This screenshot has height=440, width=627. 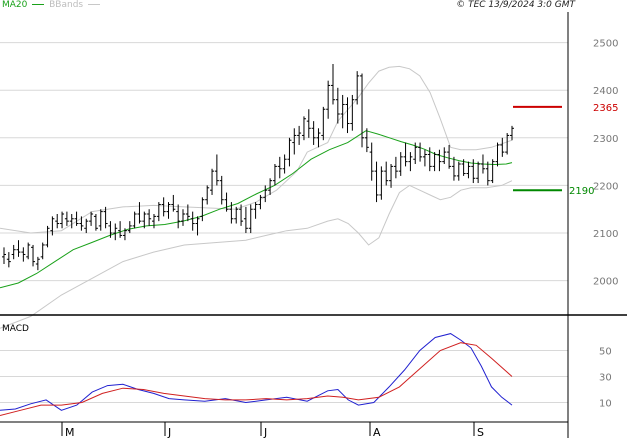 I want to click on macd-signal-line, so click(x=256, y=379).